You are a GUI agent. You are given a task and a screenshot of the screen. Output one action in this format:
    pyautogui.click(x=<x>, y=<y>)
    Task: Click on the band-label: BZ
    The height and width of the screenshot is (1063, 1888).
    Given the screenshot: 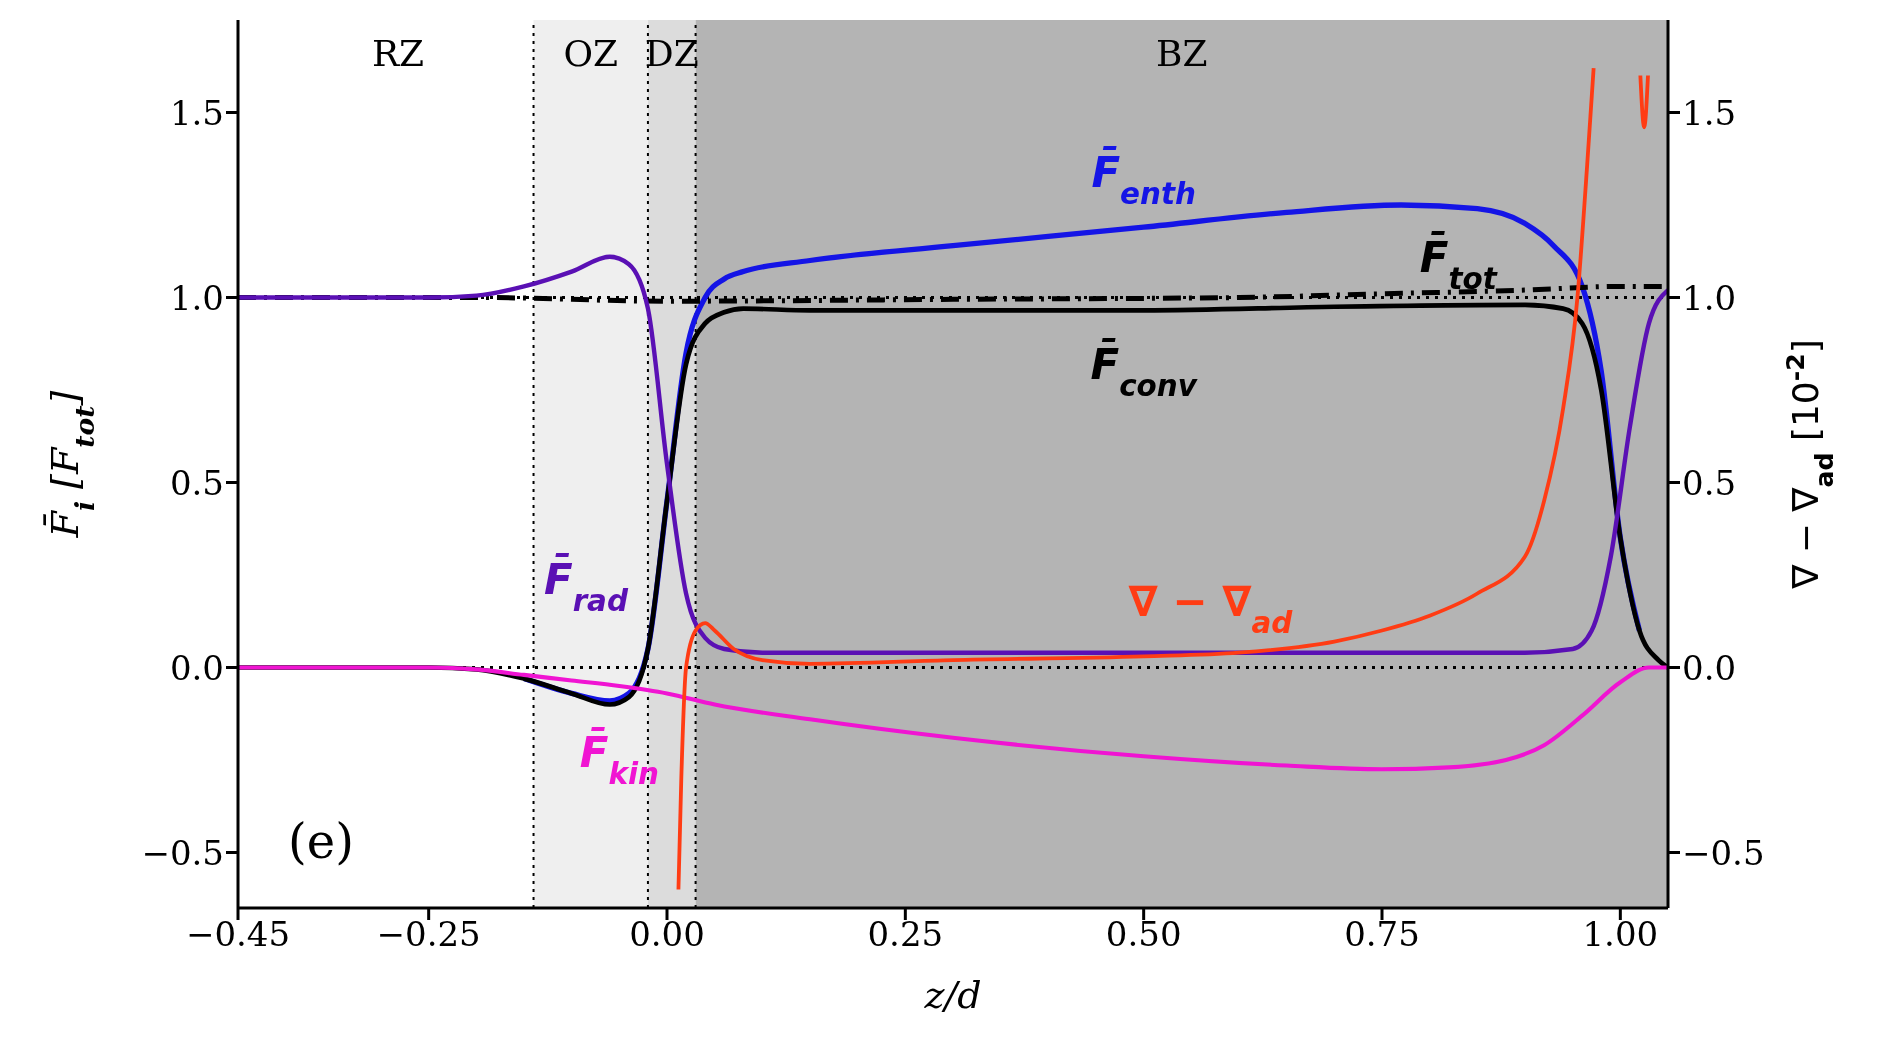 What is the action you would take?
    pyautogui.click(x=1182, y=53)
    